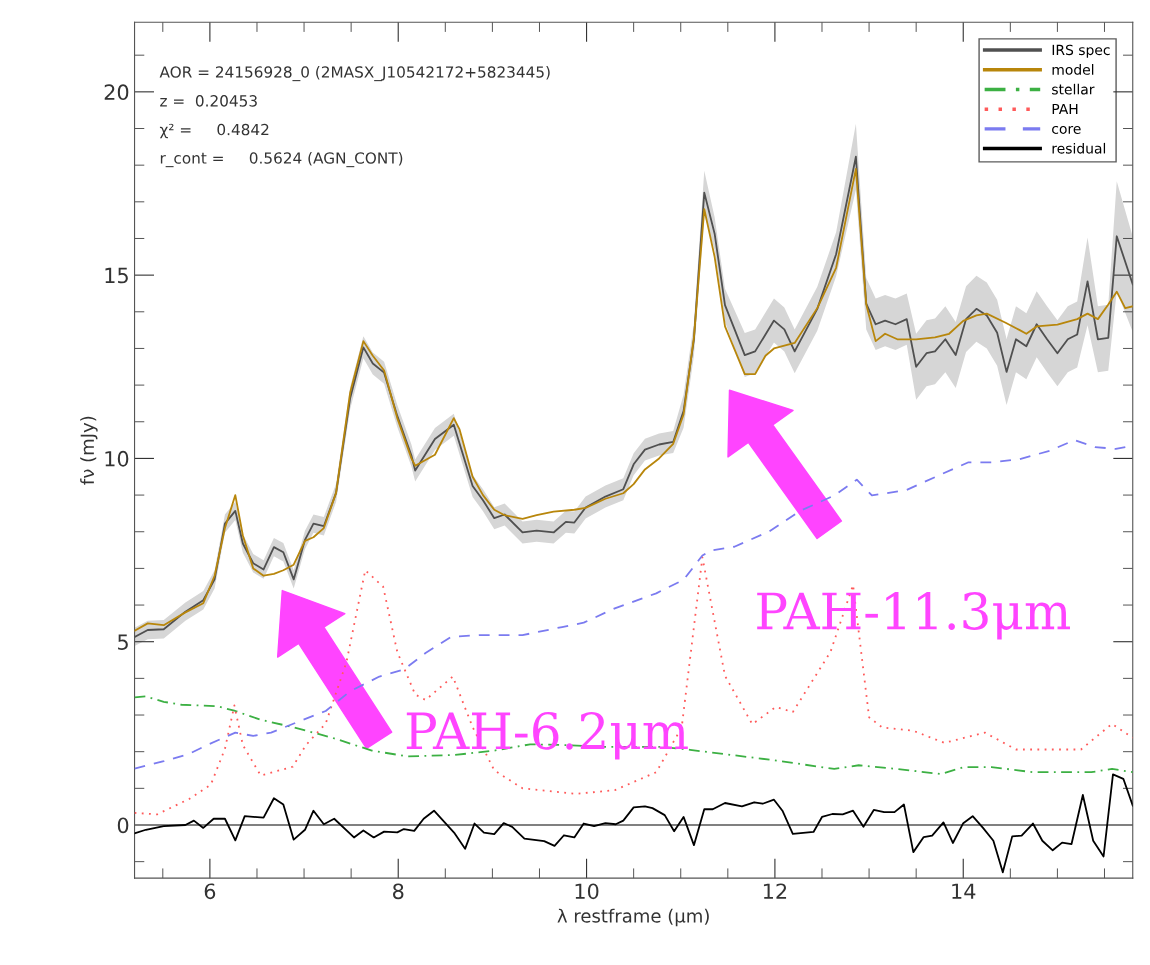 Image resolution: width=1150 pixels, height=965 pixels. Describe the element at coordinates (913, 616) in the screenshot. I see `annotation: PAH-11.3μm` at that location.